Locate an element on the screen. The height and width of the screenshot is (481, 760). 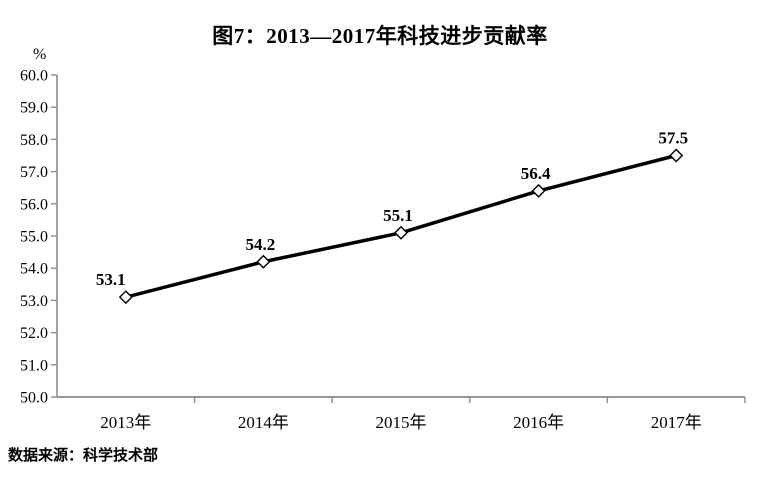
y-tick-label: 53.0 is located at coordinates (34, 301).